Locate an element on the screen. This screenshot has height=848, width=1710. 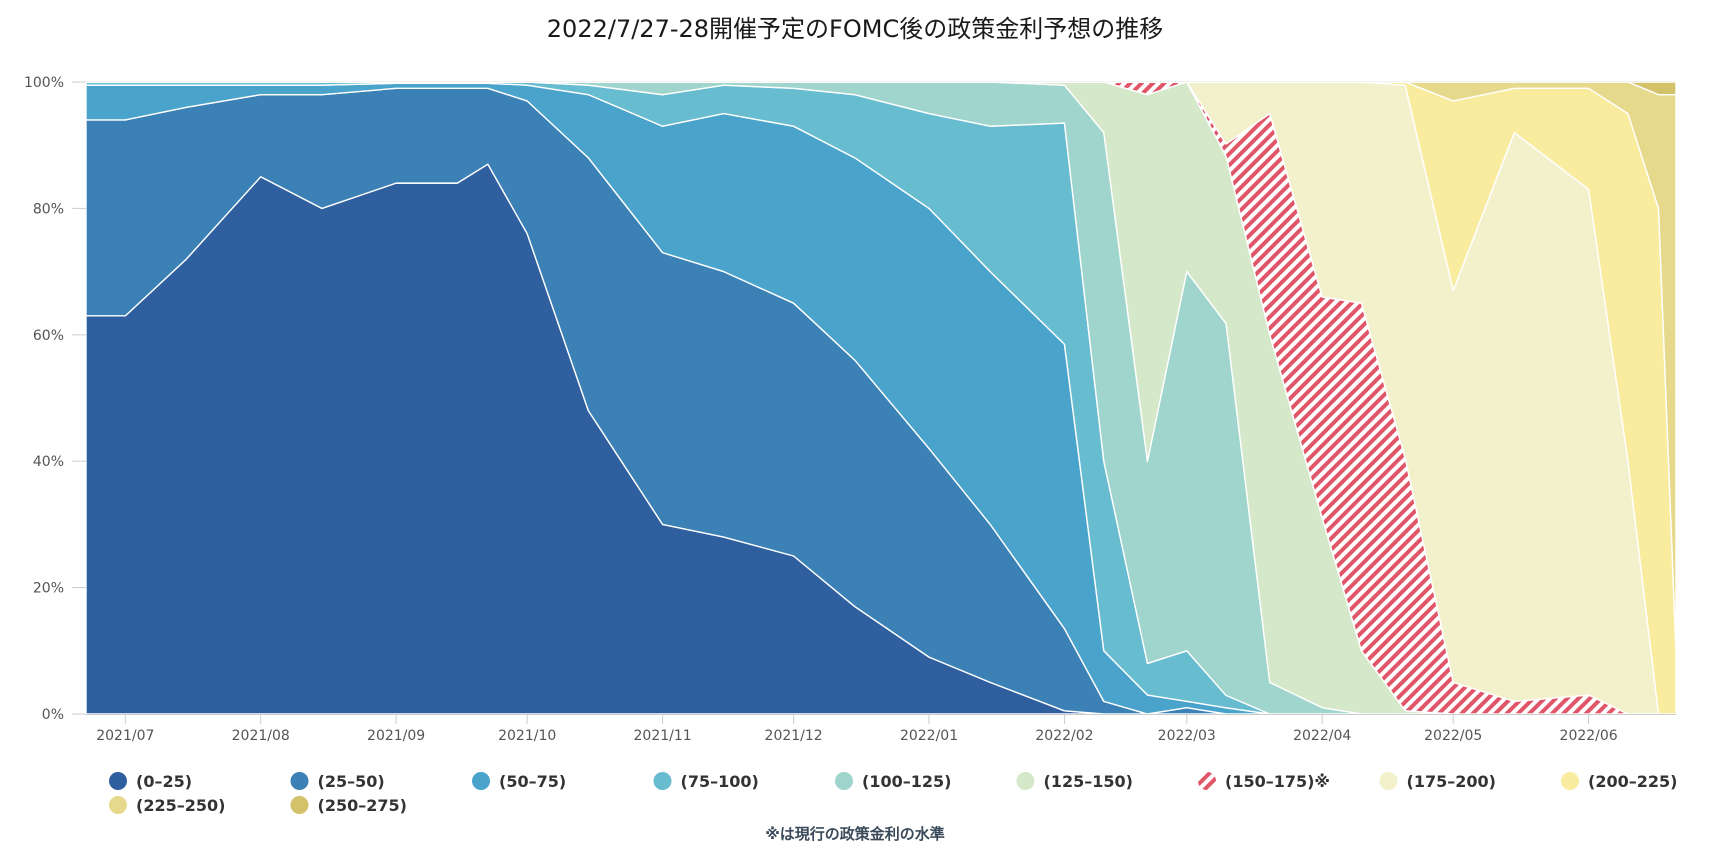
x-tick-label: 2022/02 is located at coordinates (1064, 736).